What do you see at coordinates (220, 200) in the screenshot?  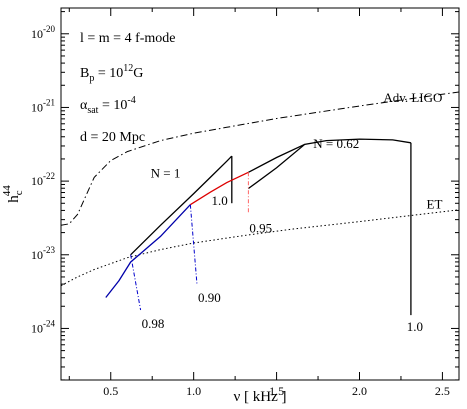 I see `n1-cutoff-label: 1.0` at bounding box center [220, 200].